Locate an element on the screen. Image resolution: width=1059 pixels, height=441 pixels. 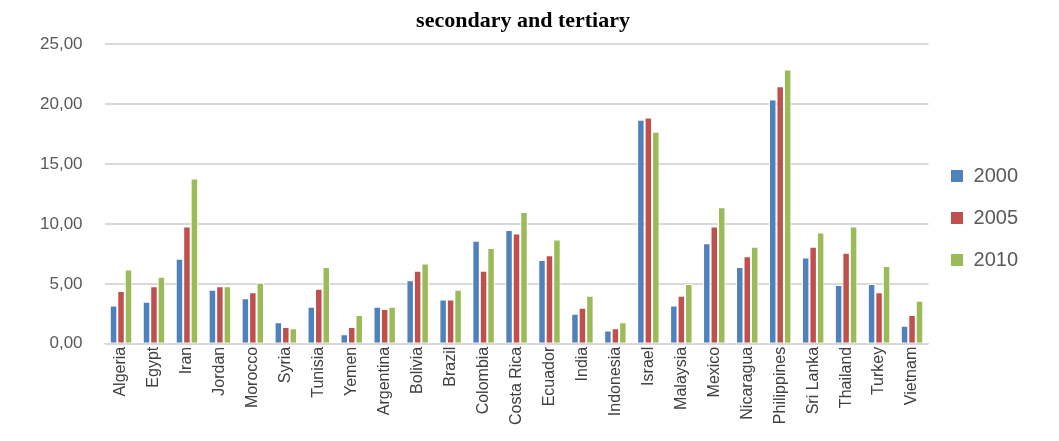
x-tick-label: Indonesia is located at coordinates (614, 381).